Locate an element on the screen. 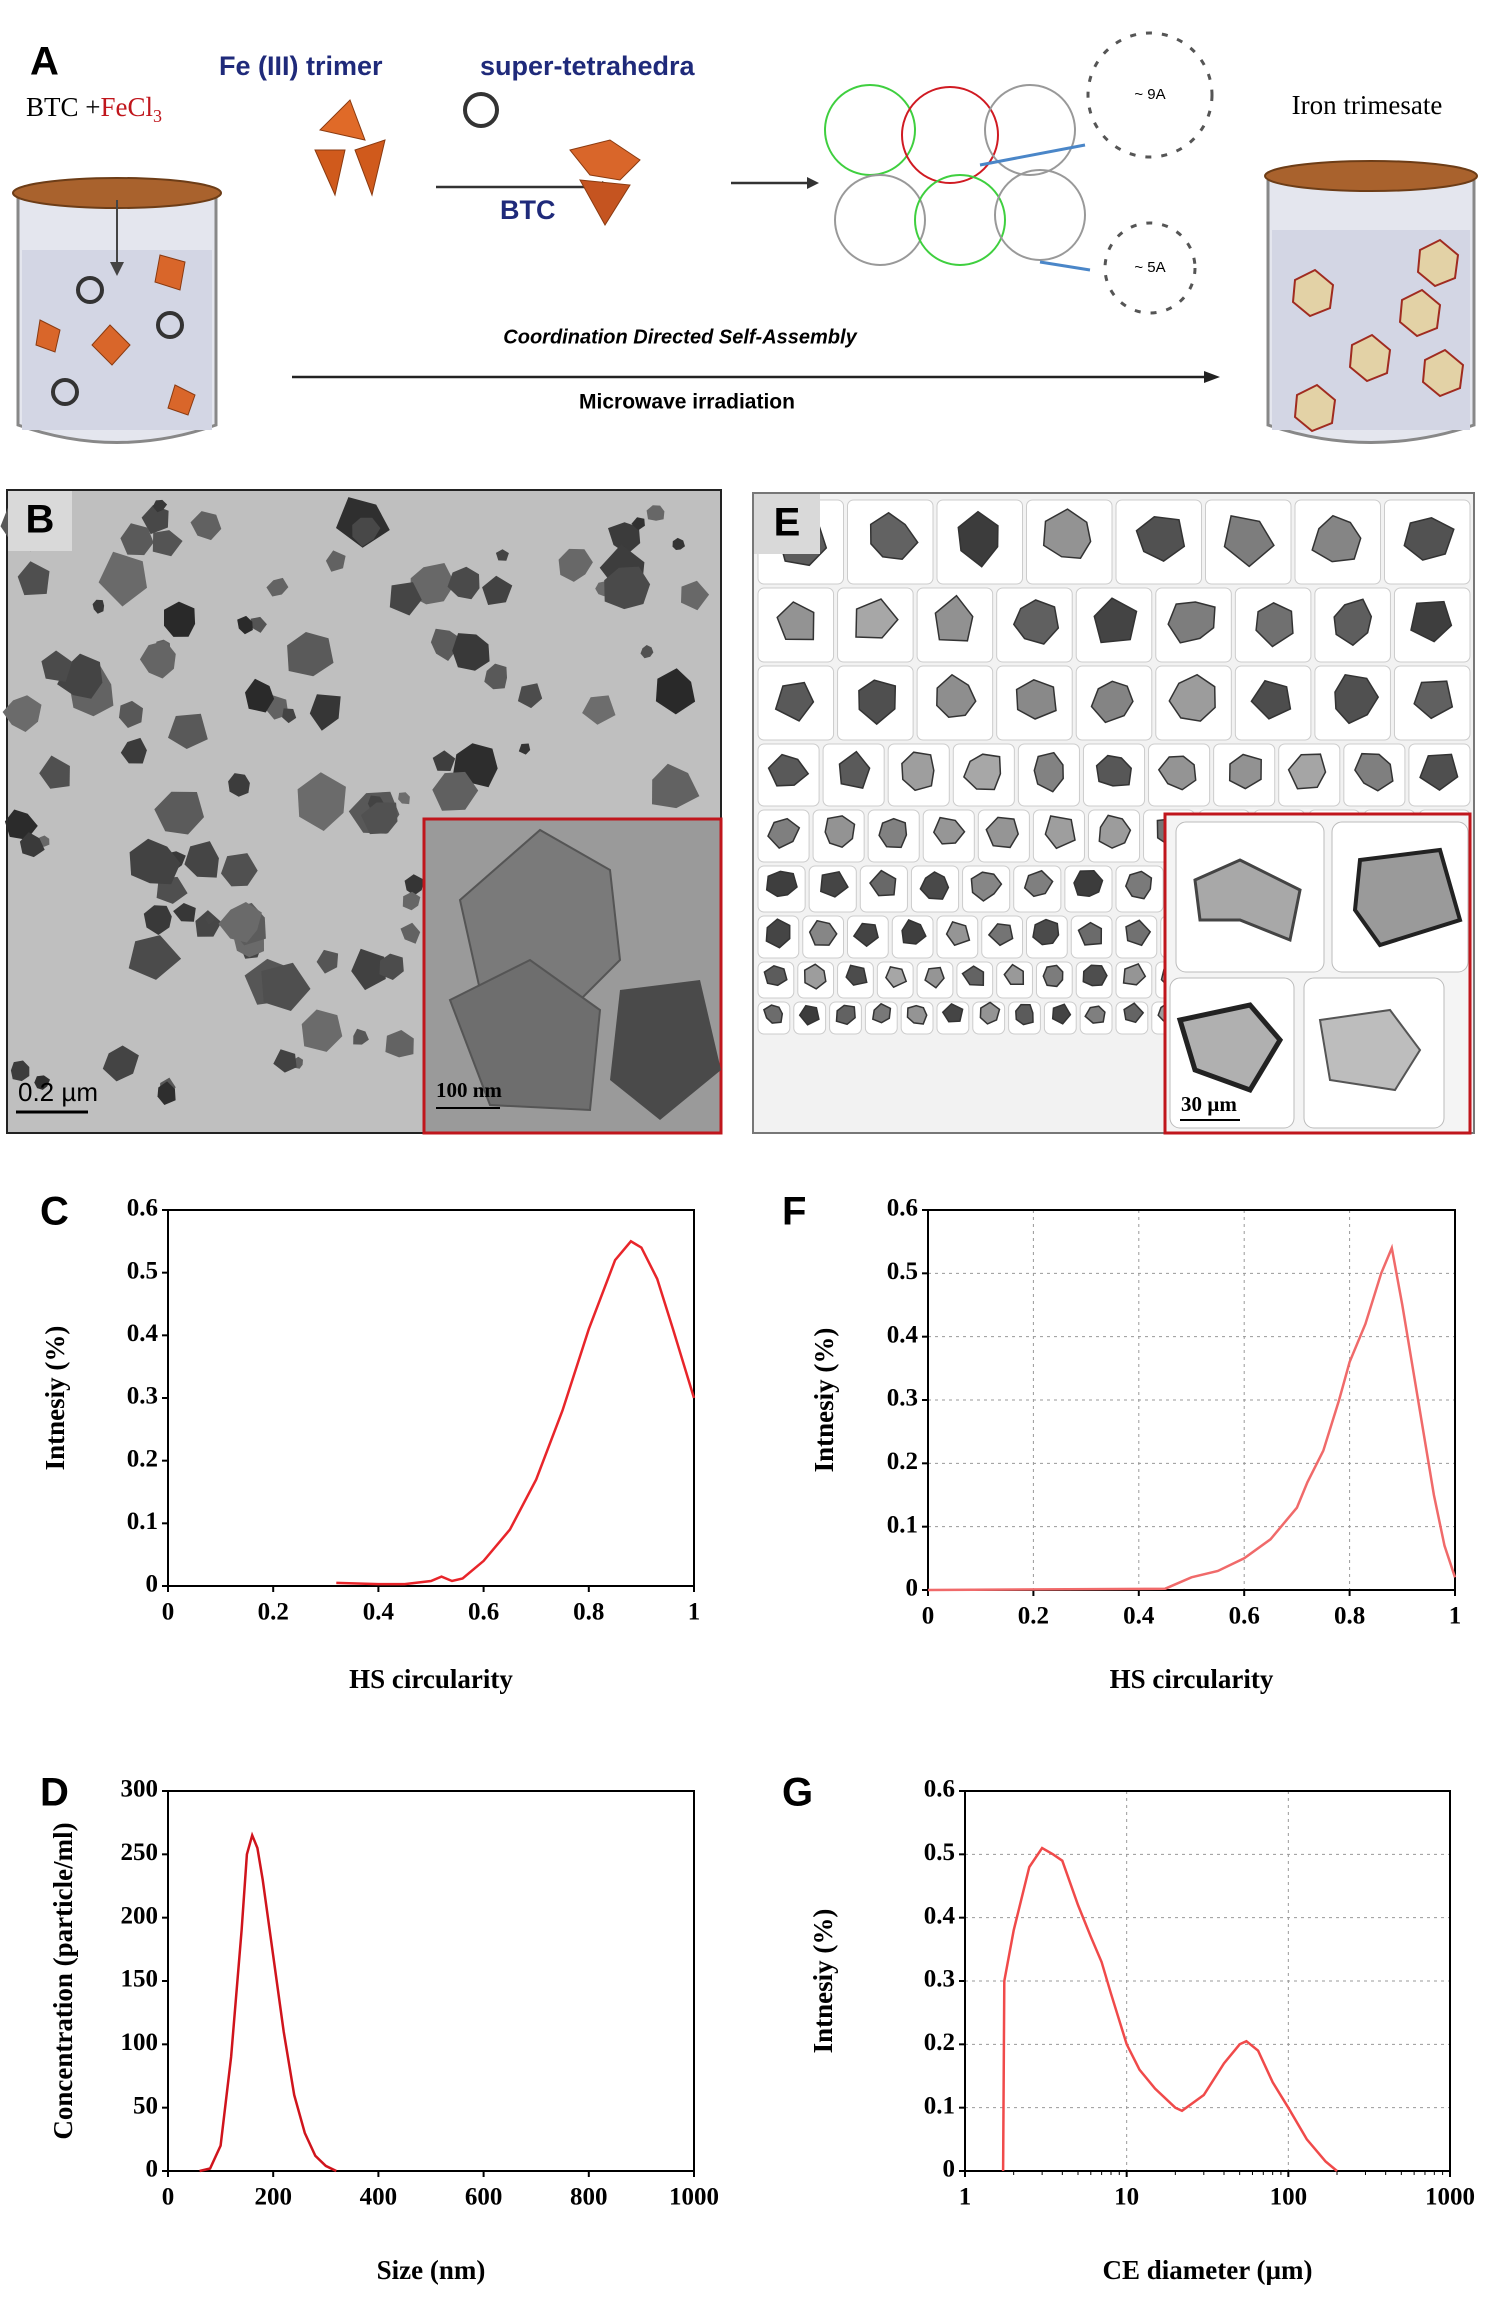 The height and width of the screenshot is (2305, 1497). y-tick-label: 0.1 is located at coordinates (939, 2105).